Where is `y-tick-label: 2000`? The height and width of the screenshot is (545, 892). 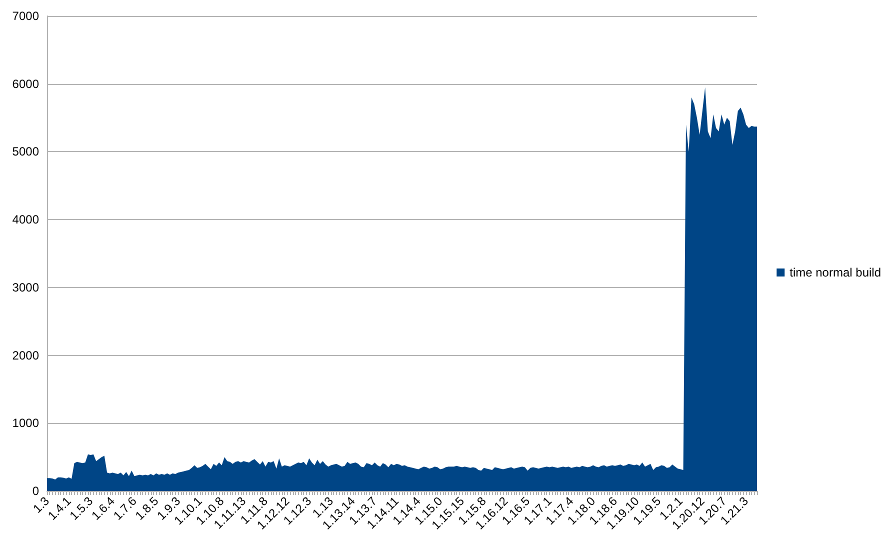
y-tick-label: 2000 is located at coordinates (26, 355).